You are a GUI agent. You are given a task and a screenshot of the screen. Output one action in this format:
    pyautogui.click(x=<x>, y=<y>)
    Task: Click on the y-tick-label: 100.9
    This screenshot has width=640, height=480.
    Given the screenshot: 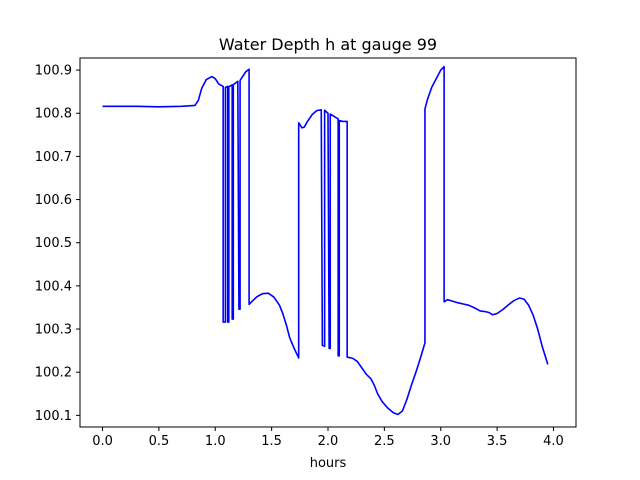 What is the action you would take?
    pyautogui.click(x=53, y=71)
    